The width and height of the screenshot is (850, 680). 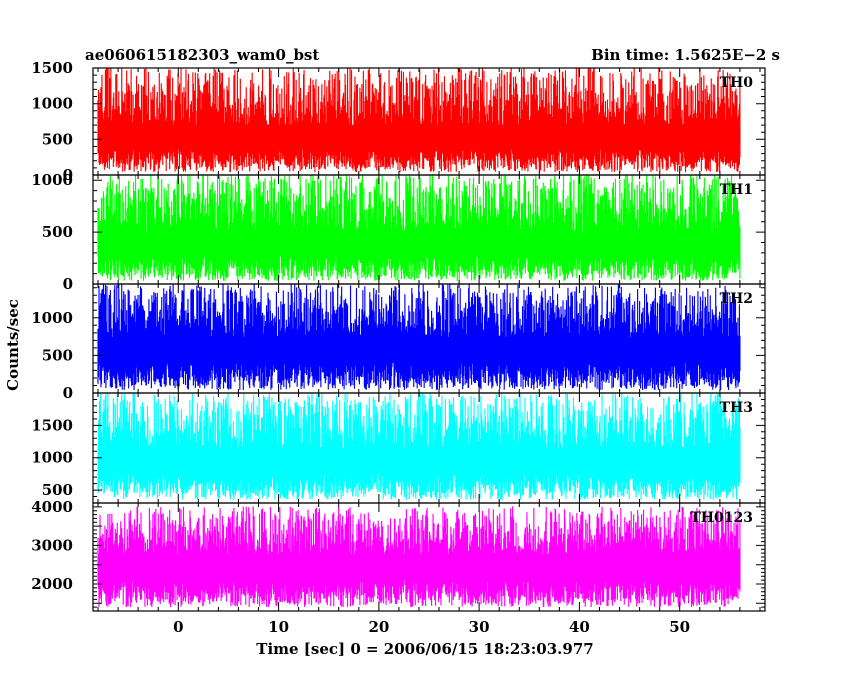 I want to click on panel-th0123: 2000 3000 4000 TH0123, so click(x=398, y=555).